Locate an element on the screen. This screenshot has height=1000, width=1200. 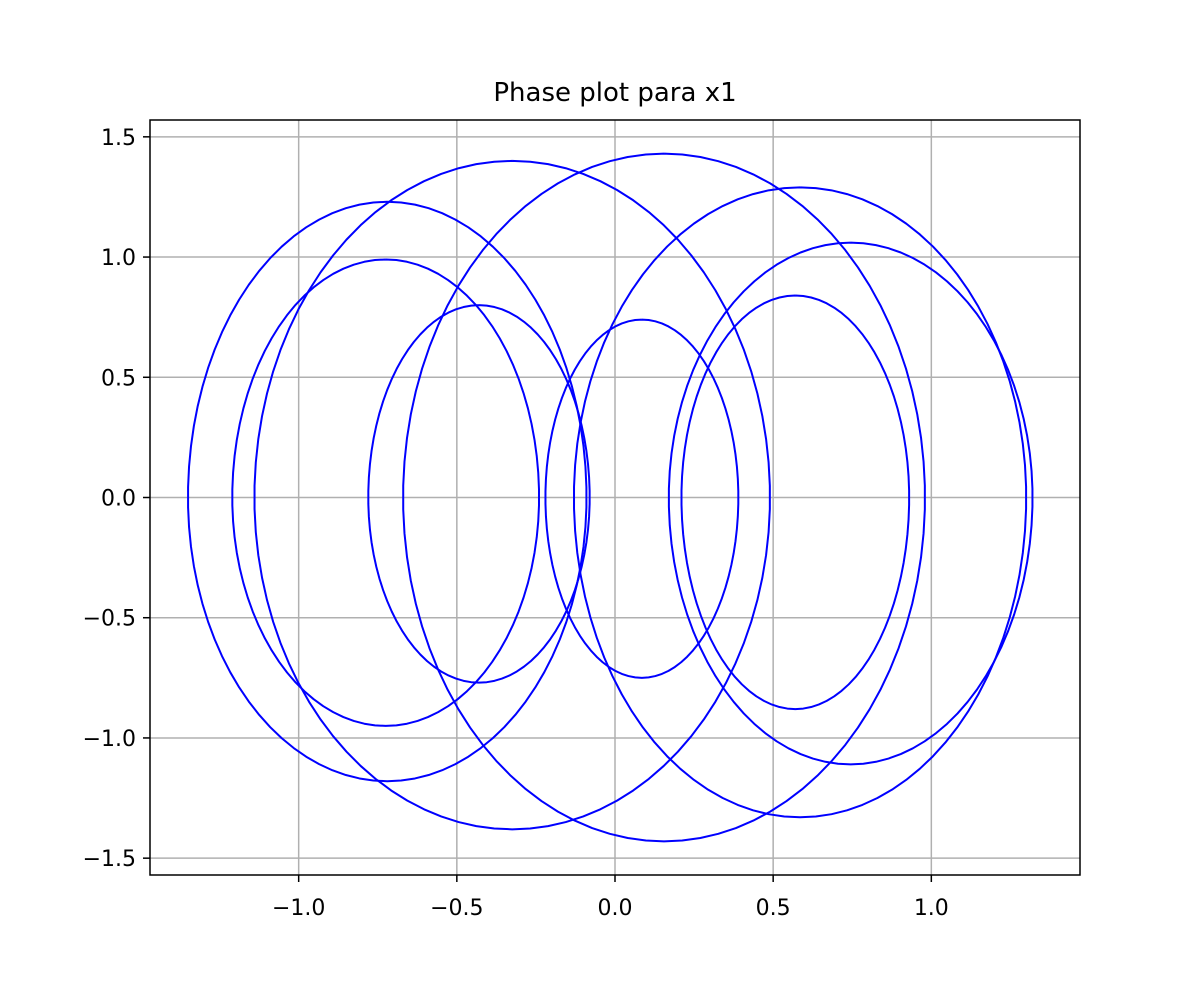
y-axis: 1.5 1.0 0.5 0.0 −0.5 −1.0 −1.5 is located at coordinates (116, 499).